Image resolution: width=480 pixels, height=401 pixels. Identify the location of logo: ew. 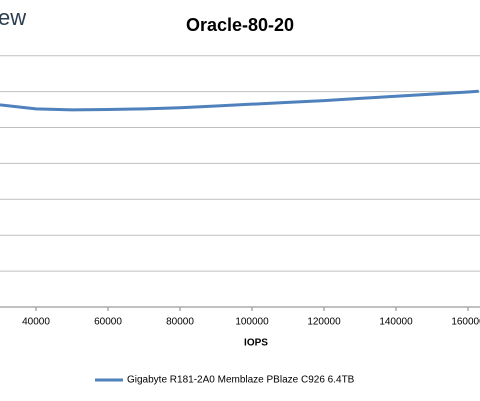
(13, 17).